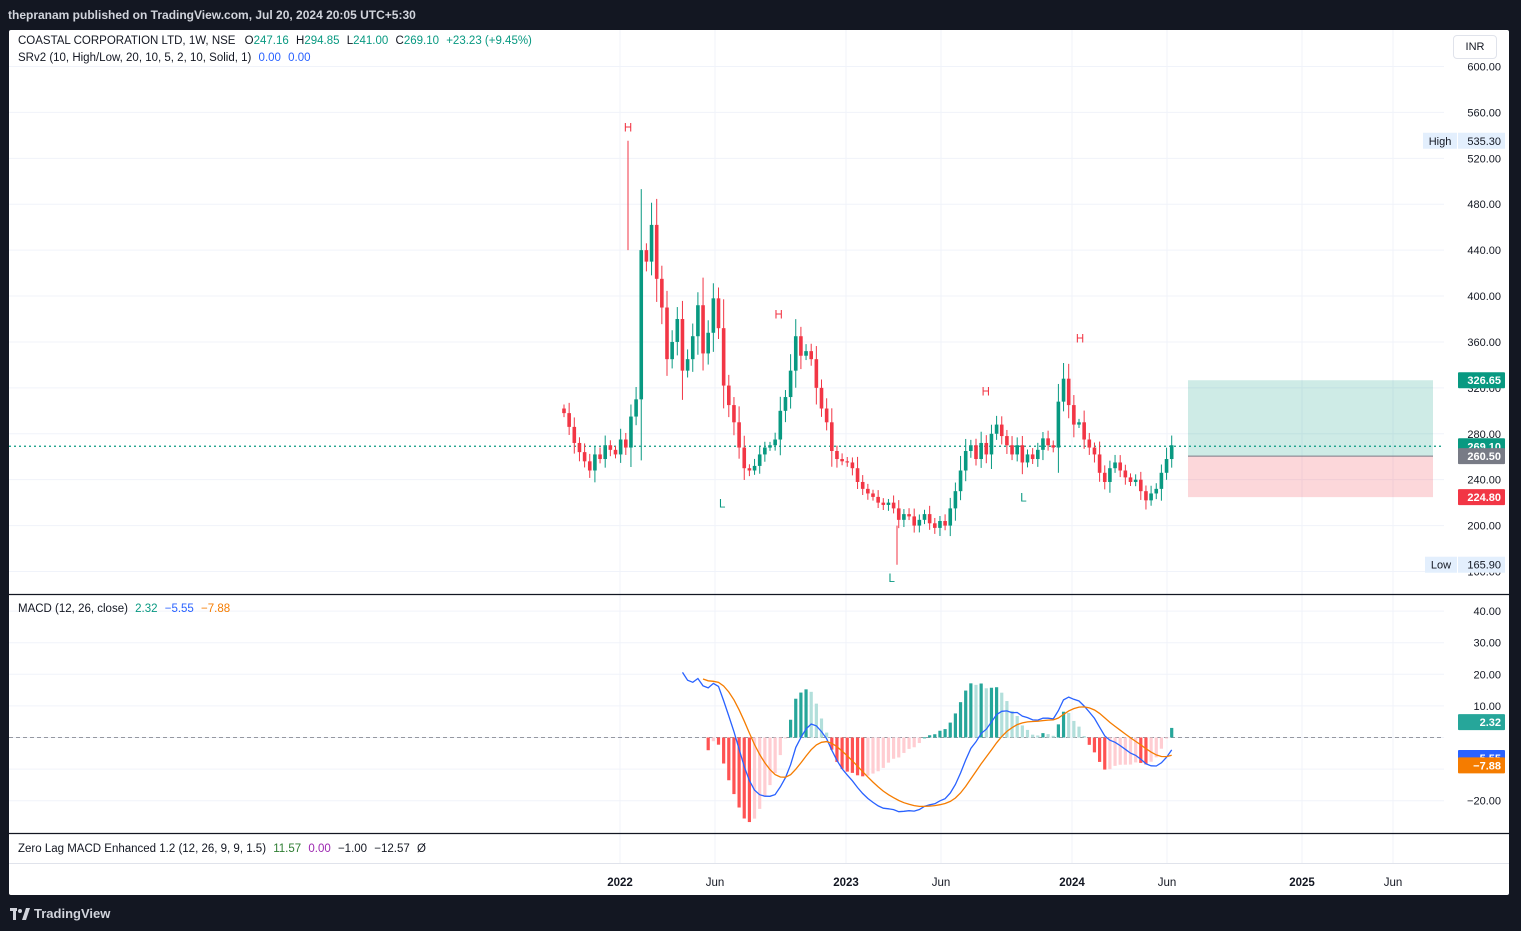  I want to click on x-tick-label: Jun, so click(1393, 883).